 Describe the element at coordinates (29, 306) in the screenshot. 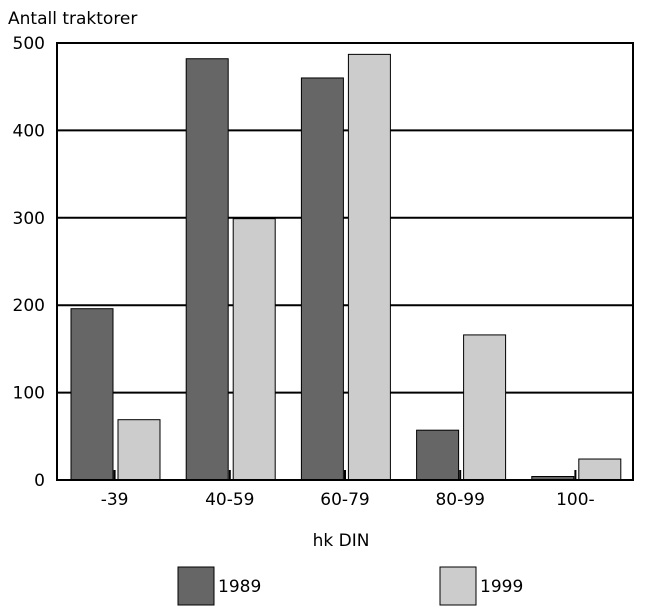

I see `y-tick-label: 200` at that location.